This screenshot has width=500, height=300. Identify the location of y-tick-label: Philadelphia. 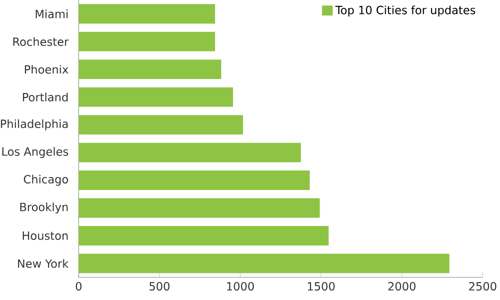
(34, 124).